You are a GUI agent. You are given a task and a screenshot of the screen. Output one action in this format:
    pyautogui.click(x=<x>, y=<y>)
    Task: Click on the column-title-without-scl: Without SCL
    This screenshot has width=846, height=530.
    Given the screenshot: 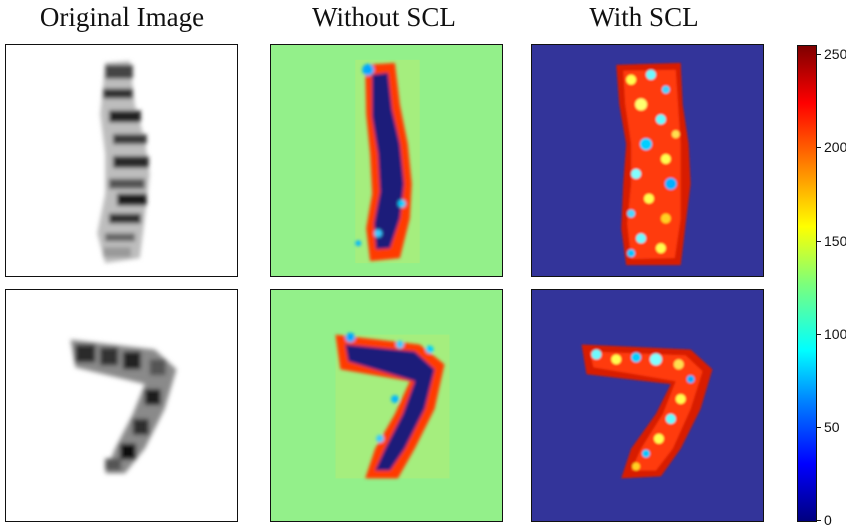 What is the action you would take?
    pyautogui.click(x=384, y=17)
    